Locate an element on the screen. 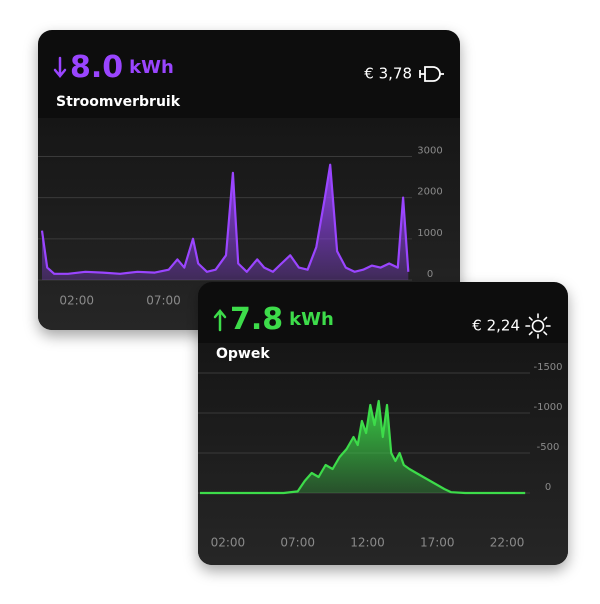  headline-value: 8.0 is located at coordinates (96, 67).